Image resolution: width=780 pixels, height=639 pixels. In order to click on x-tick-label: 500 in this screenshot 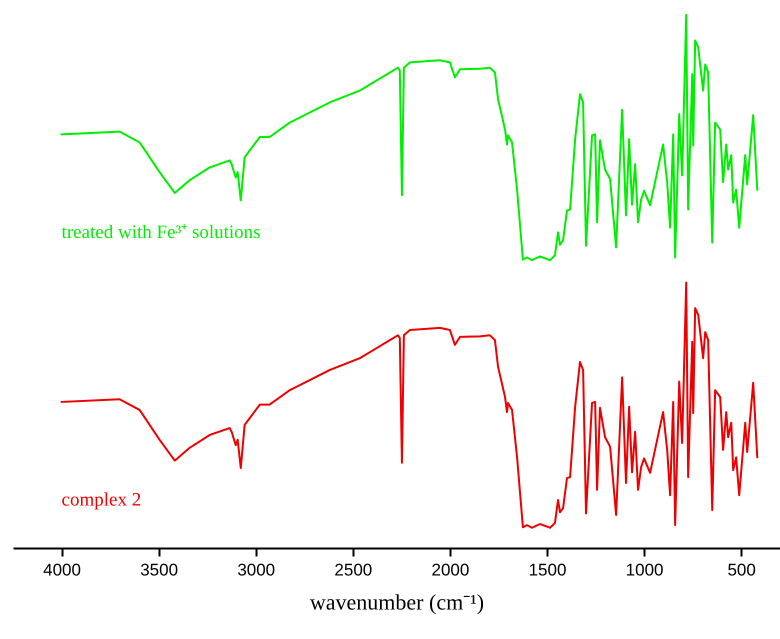, I will do `click(741, 570)`.